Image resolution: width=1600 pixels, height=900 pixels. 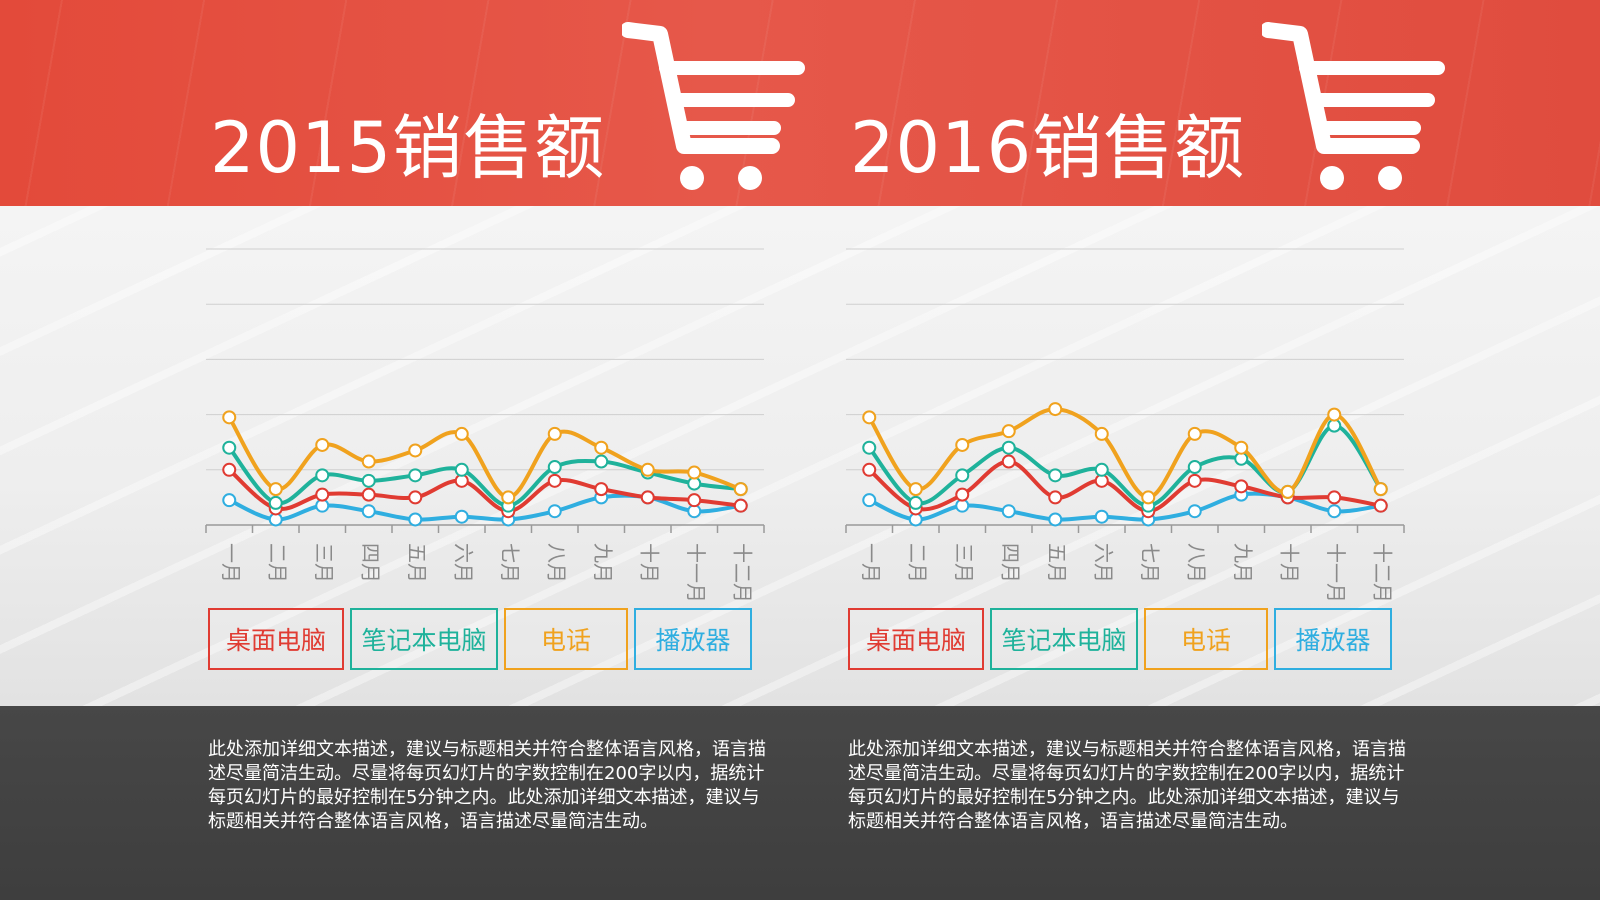 I want to click on x-tick-label: 八月, so click(x=556, y=563).